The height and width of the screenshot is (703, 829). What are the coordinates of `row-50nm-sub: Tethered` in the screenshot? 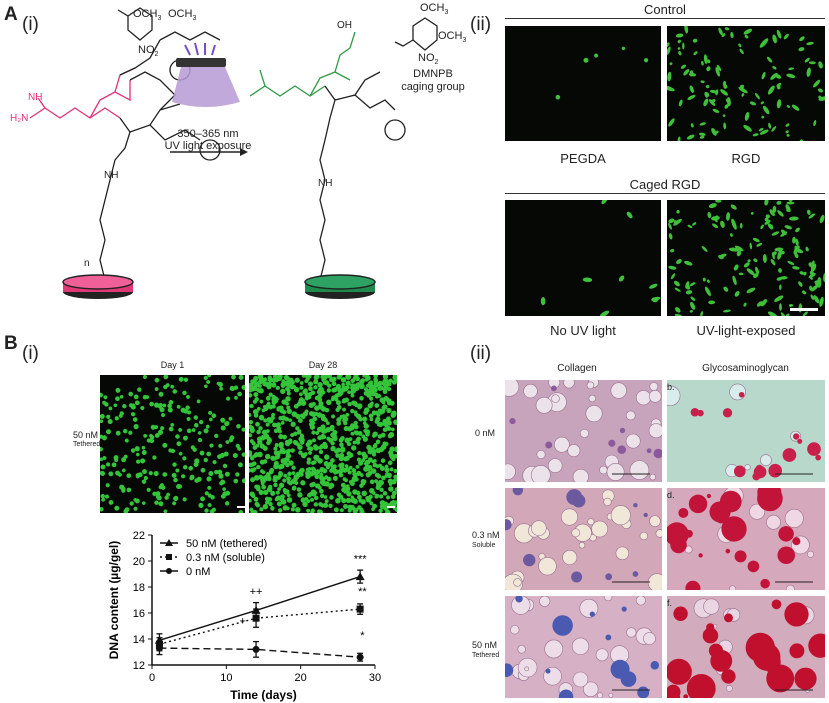 It's located at (486, 655).